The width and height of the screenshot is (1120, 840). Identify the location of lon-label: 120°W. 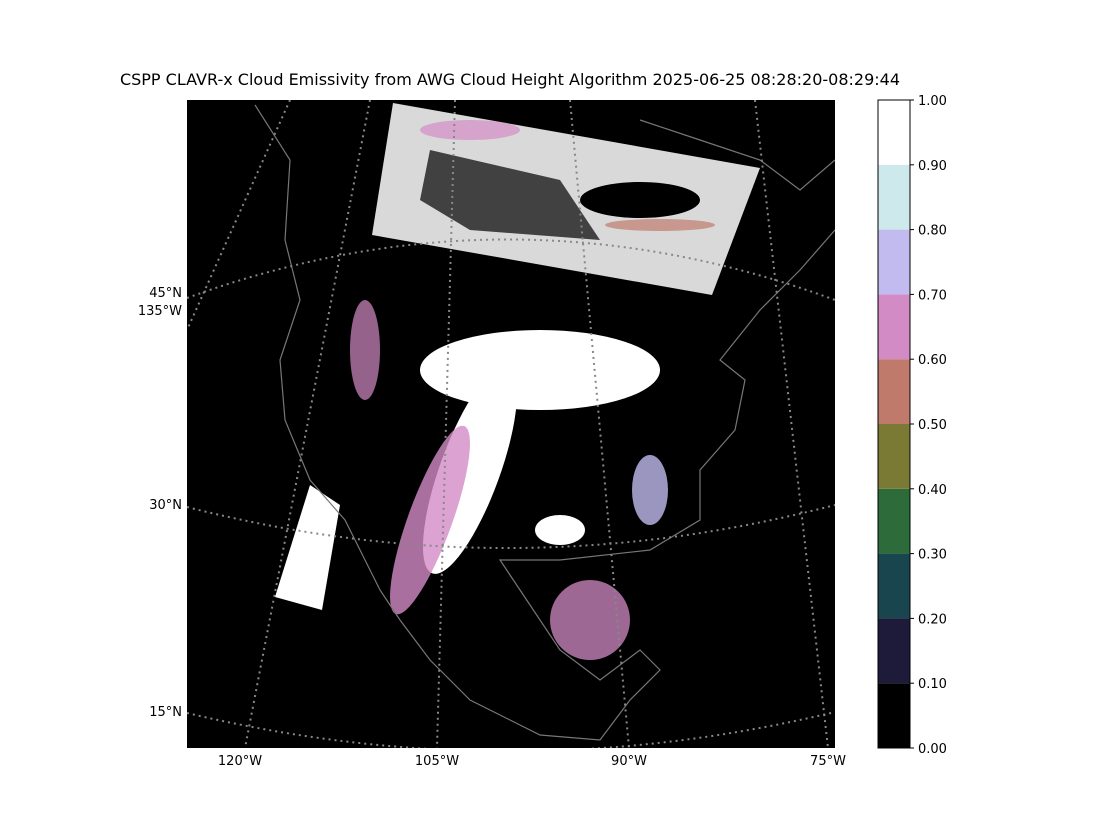
(240, 761).